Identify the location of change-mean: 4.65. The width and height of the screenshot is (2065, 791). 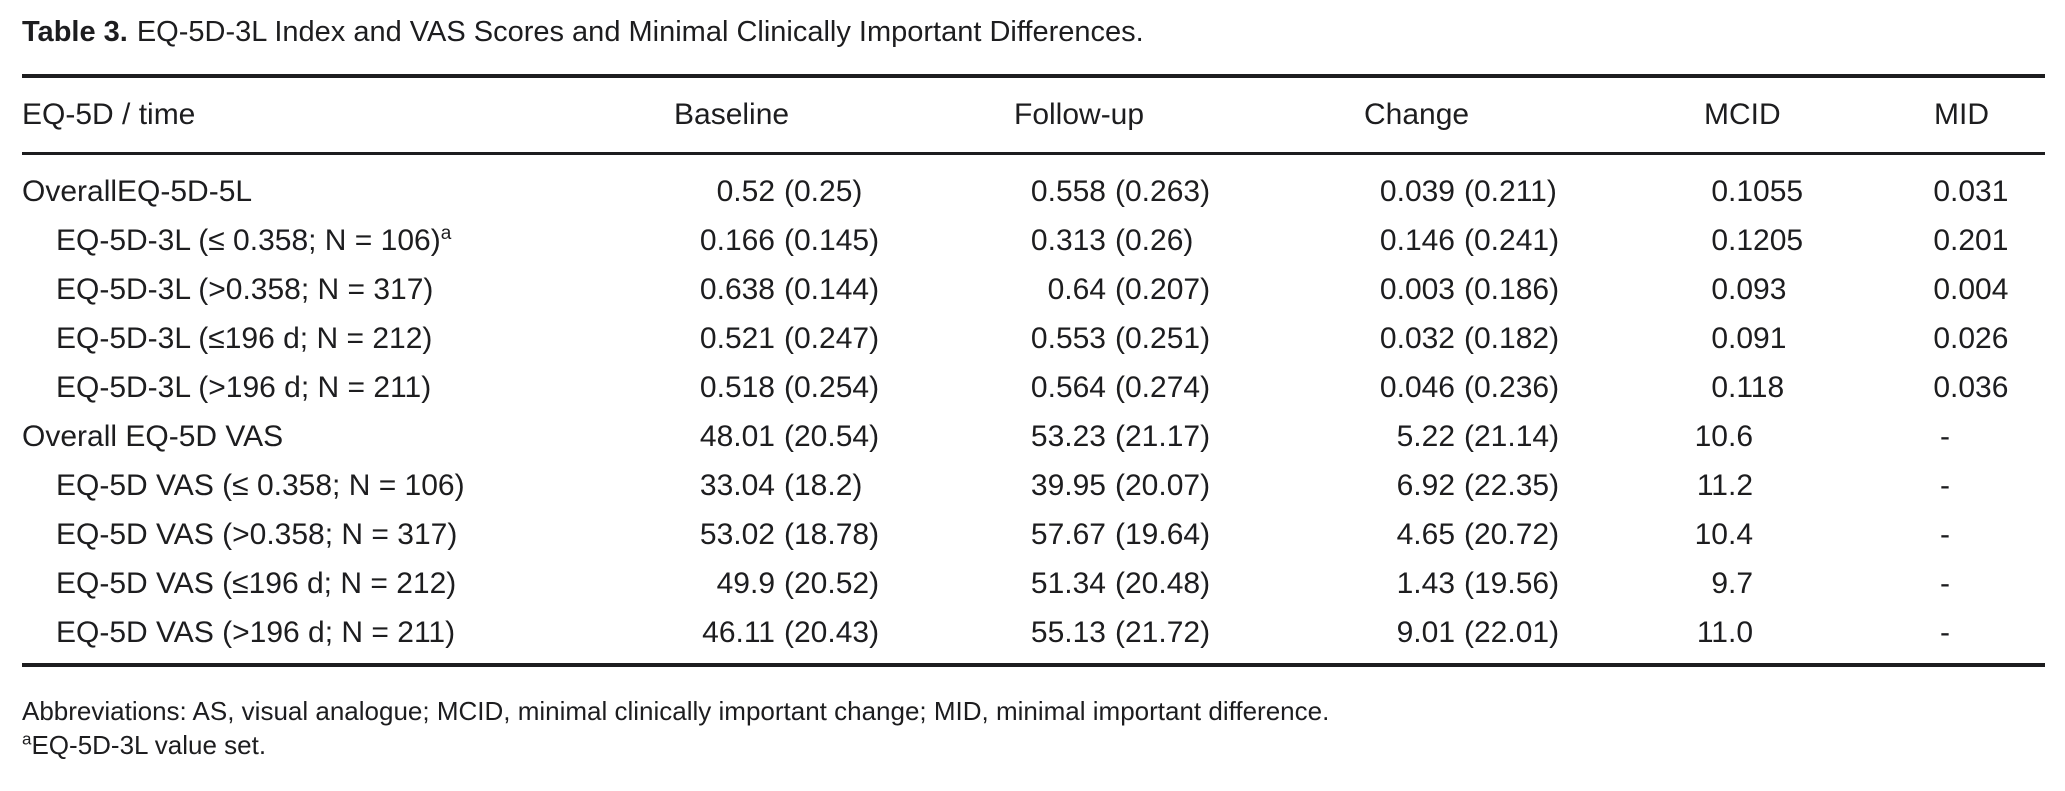
(1425, 534).